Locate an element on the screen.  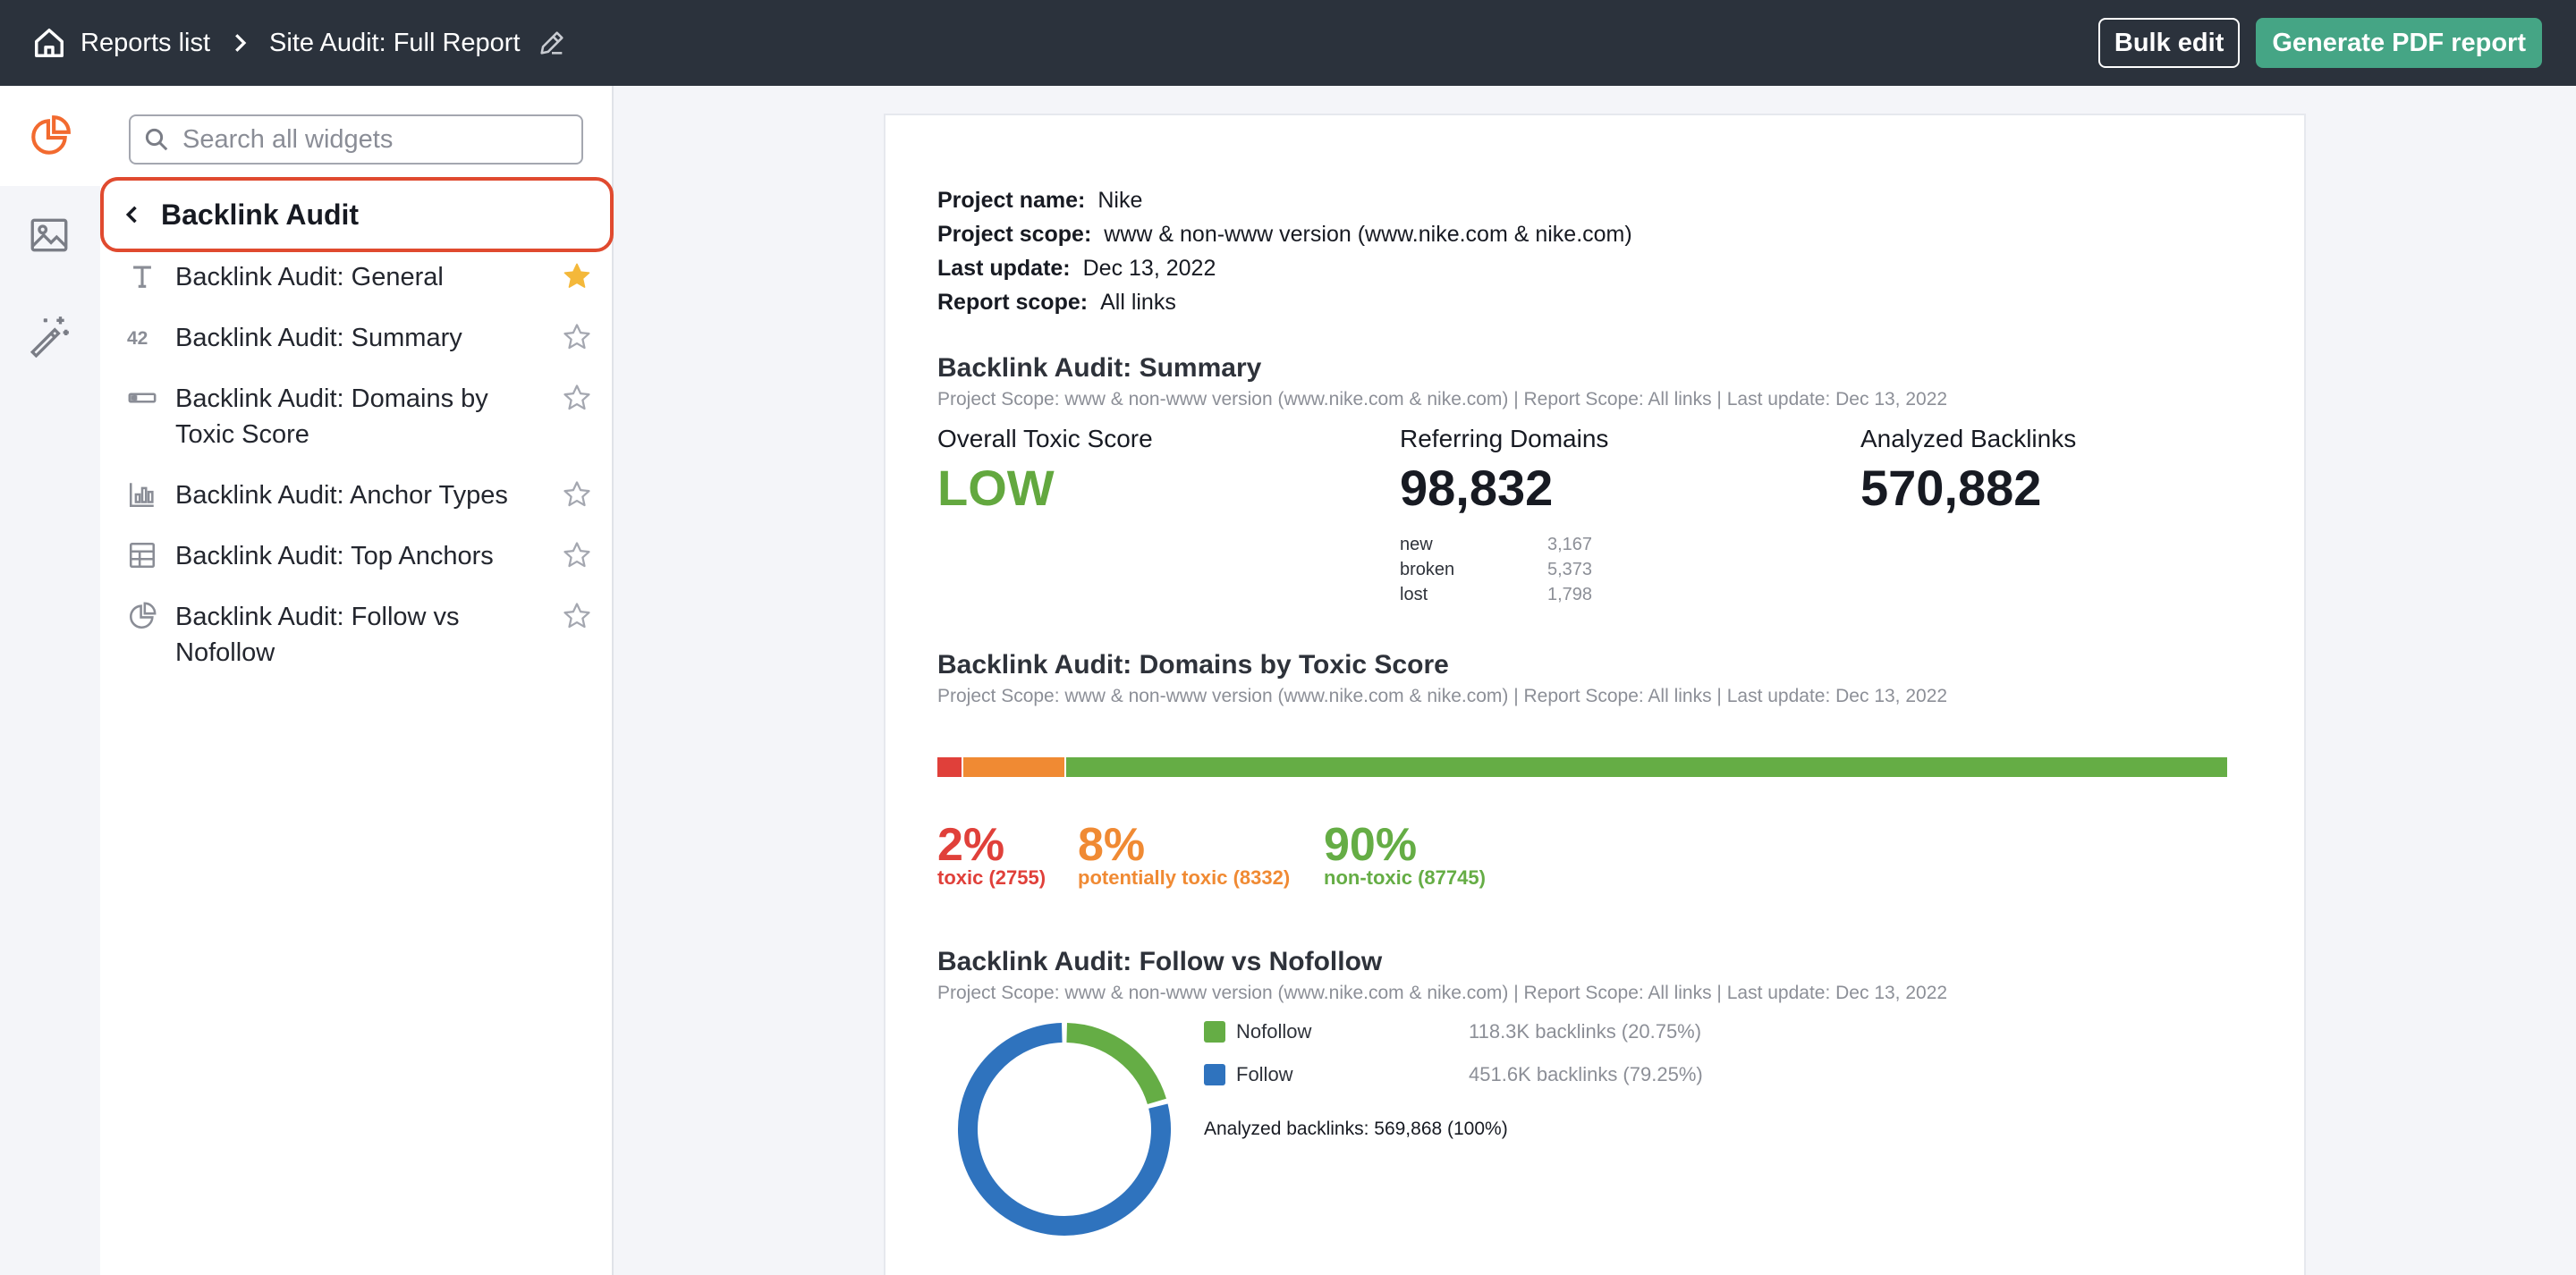
toxic-score-label: Overall Toxic Score is located at coordinates (1045, 438).